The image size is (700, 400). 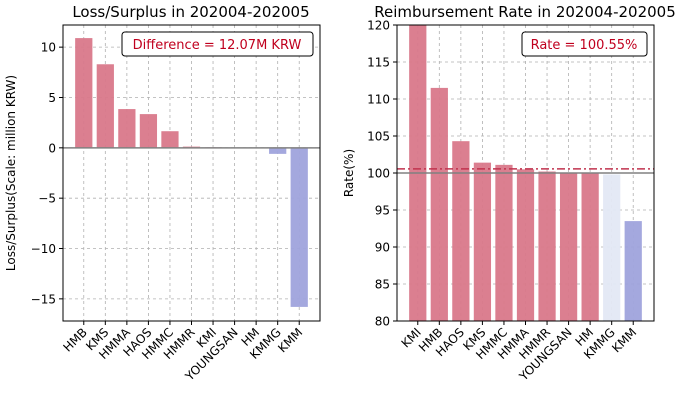 I want to click on bar-hm, so click(x=590, y=247).